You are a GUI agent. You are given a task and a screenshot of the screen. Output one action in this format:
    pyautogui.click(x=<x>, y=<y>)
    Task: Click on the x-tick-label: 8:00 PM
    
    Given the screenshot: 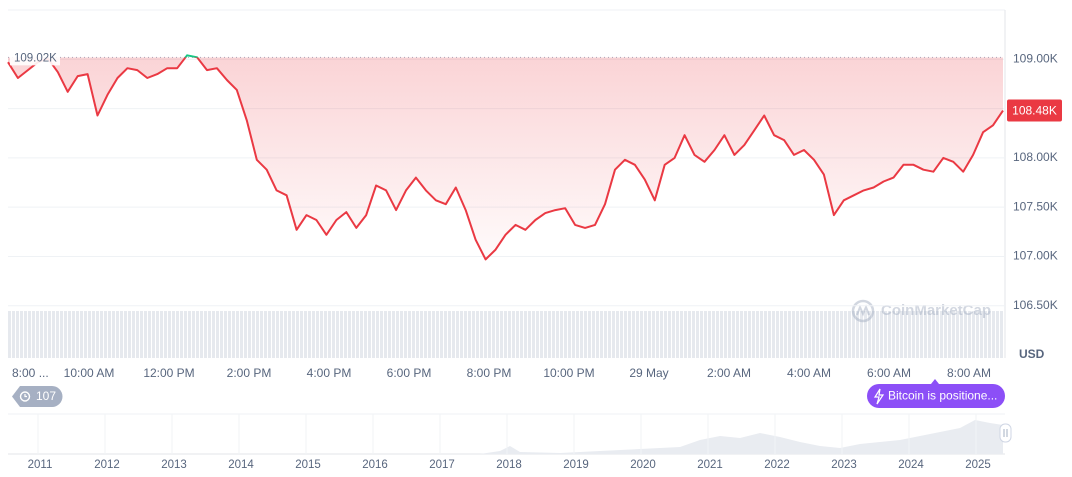 What is the action you would take?
    pyautogui.click(x=489, y=373)
    